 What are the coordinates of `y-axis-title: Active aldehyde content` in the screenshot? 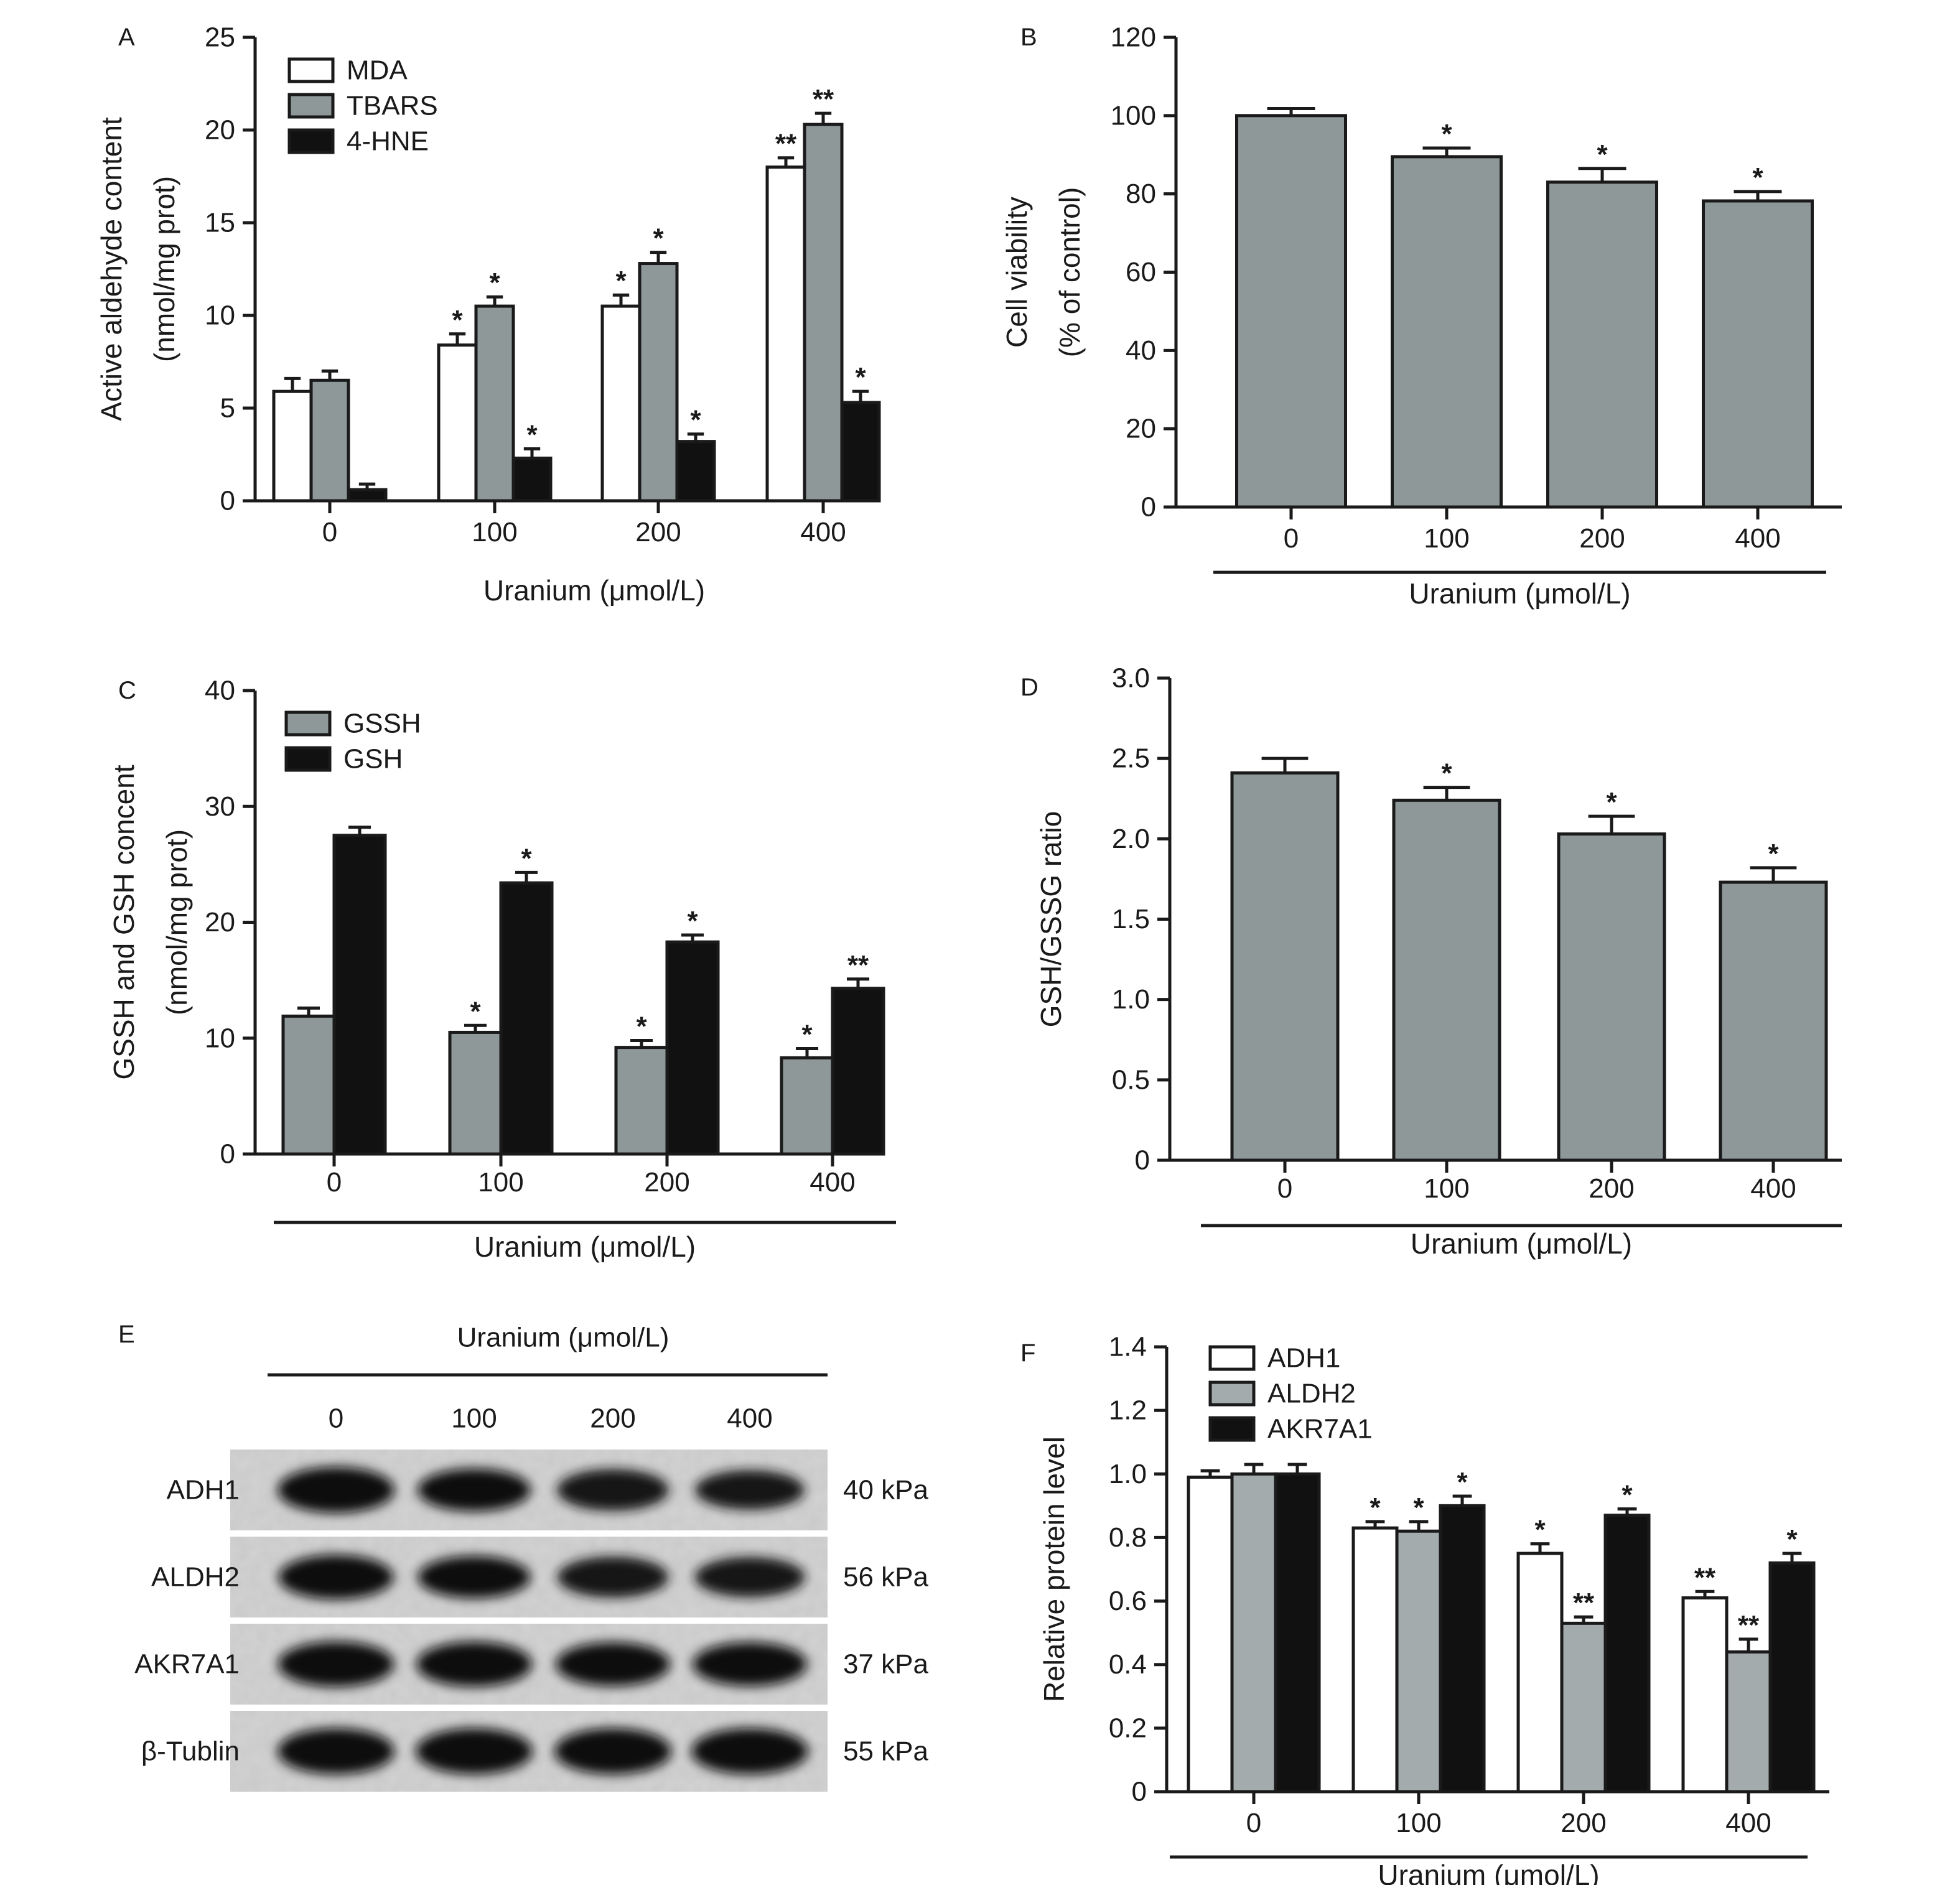 It's located at (112, 269).